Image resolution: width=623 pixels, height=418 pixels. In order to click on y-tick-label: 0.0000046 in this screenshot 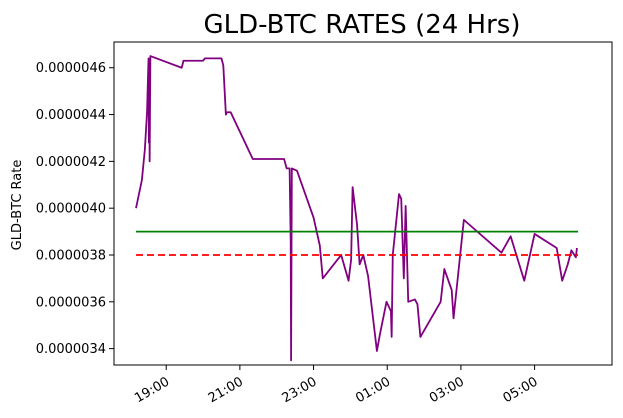, I will do `click(71, 68)`.